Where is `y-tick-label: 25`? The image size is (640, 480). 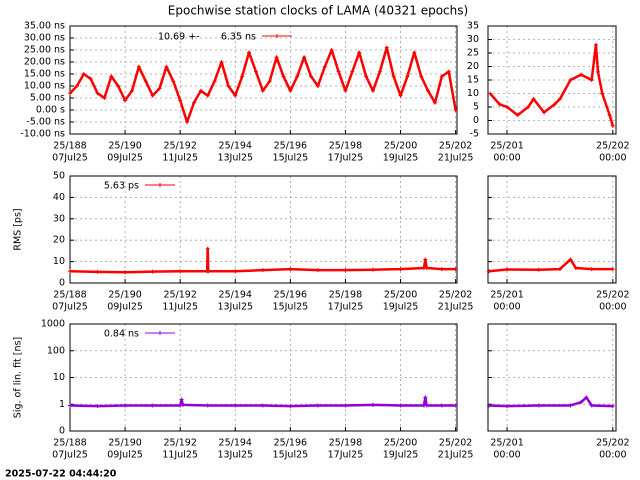 y-tick-label: 25 is located at coordinates (473, 53).